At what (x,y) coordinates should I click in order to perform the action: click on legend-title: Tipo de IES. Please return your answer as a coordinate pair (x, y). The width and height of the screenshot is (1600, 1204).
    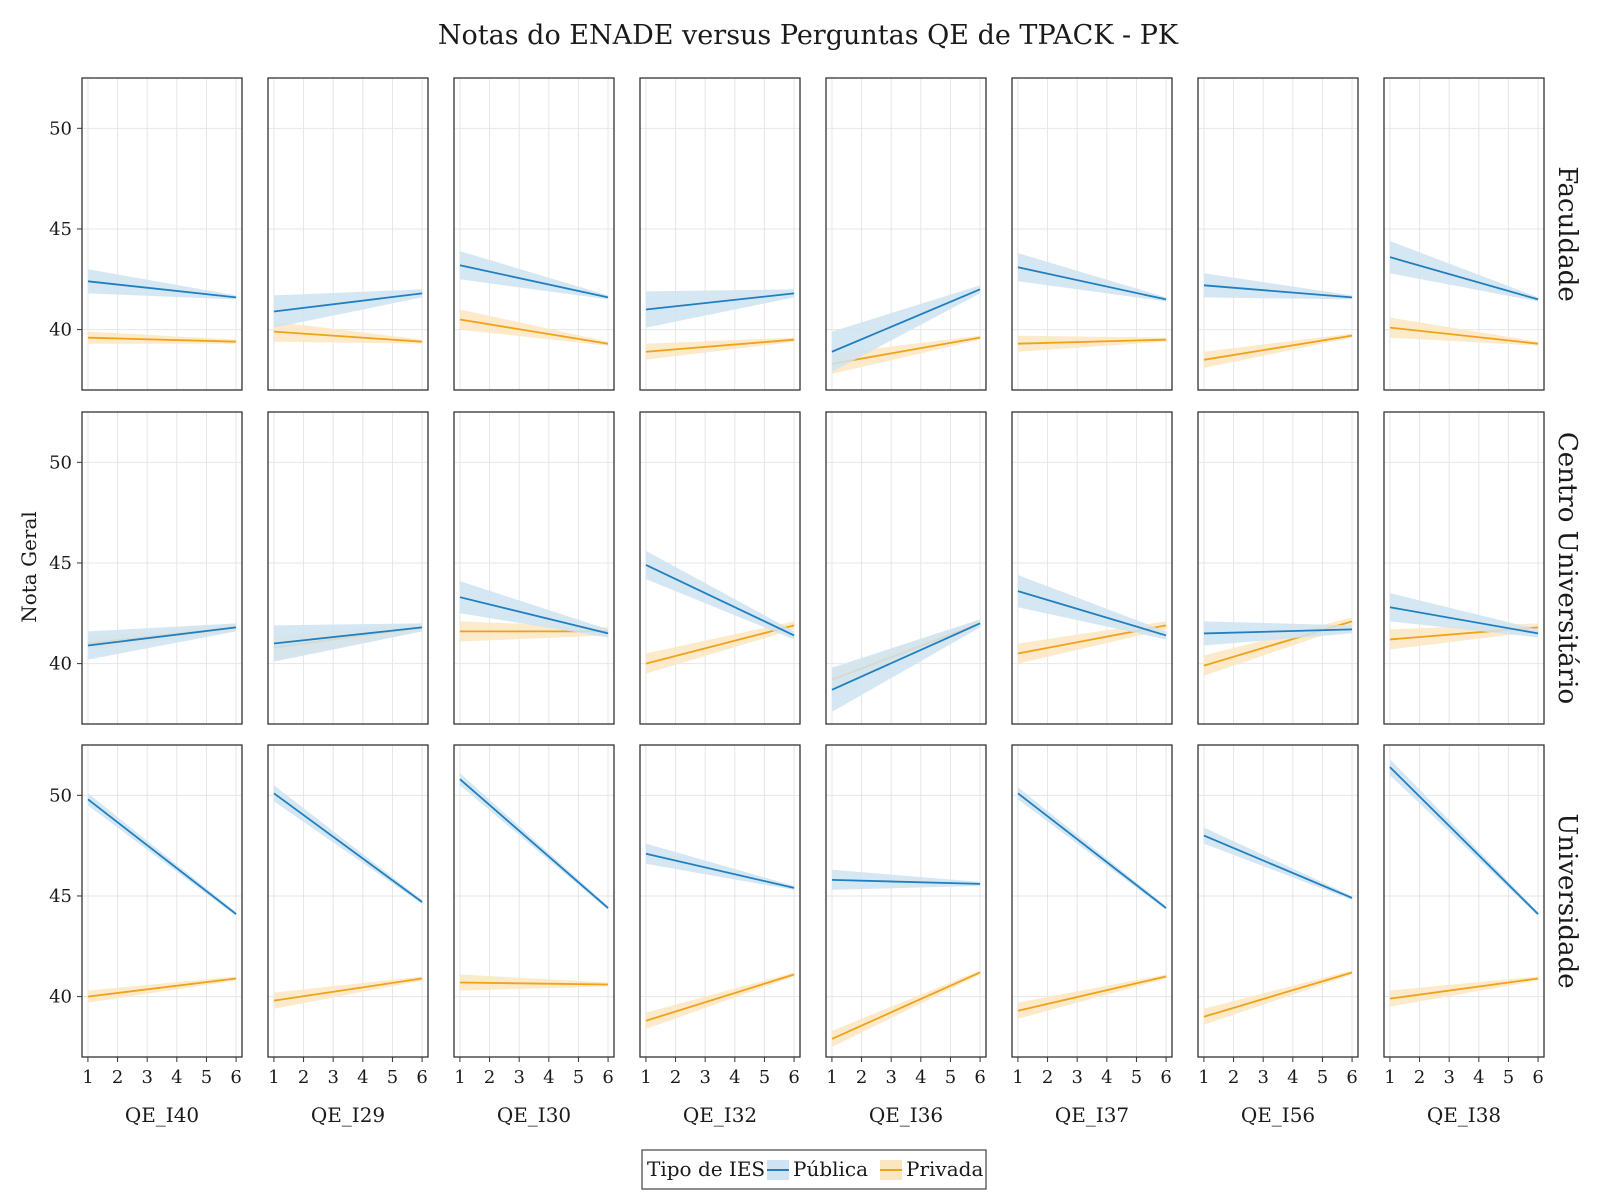
    Looking at the image, I should click on (706, 1169).